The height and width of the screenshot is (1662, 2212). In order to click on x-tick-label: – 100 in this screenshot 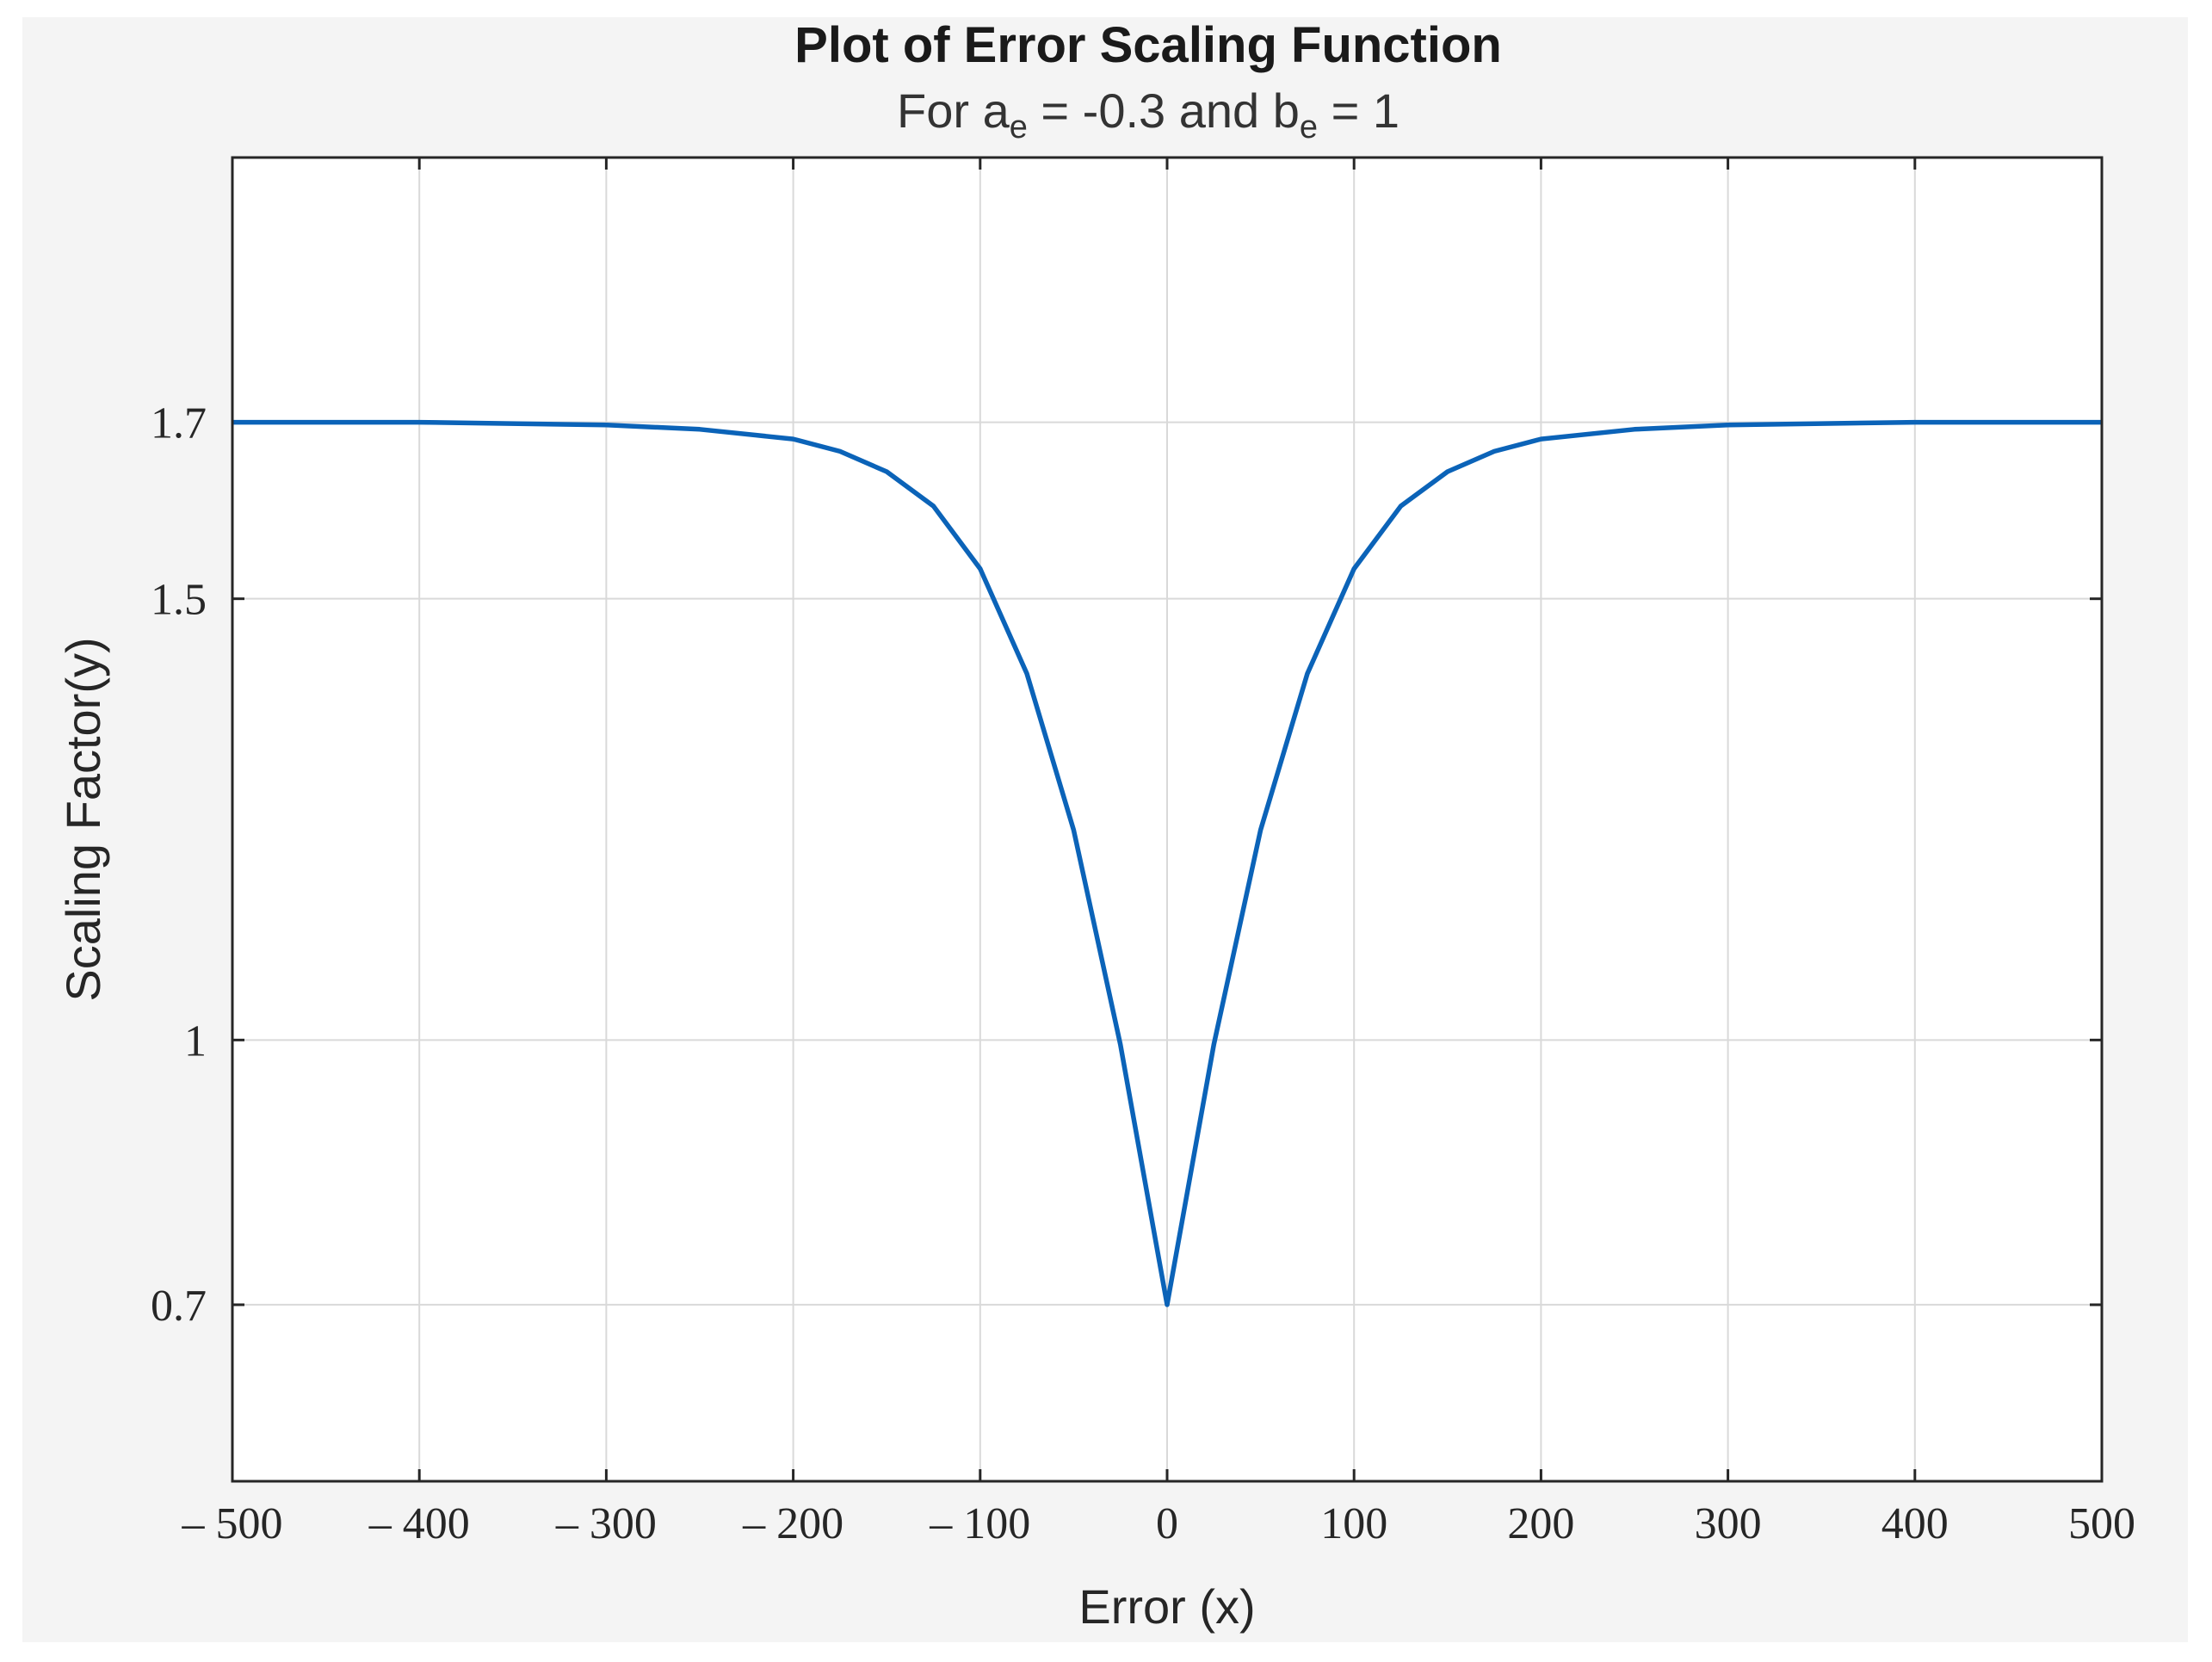, I will do `click(979, 1523)`.